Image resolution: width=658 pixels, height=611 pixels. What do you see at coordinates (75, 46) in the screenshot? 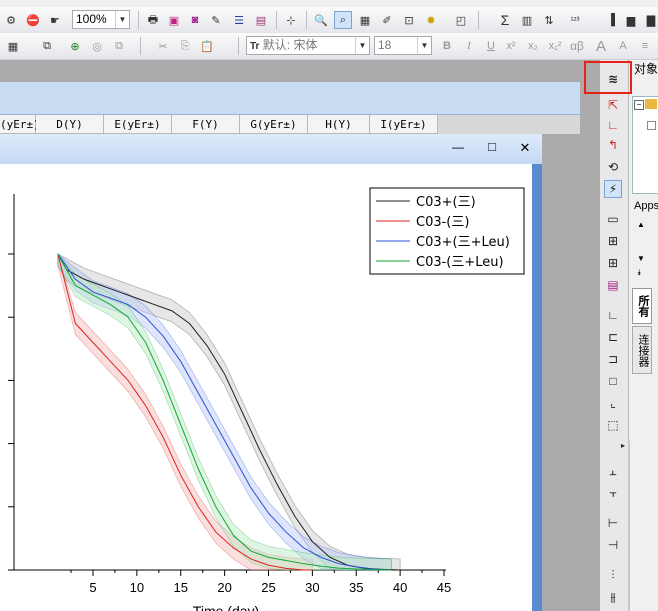
I see `add-plot-icon: ⊕` at bounding box center [75, 46].